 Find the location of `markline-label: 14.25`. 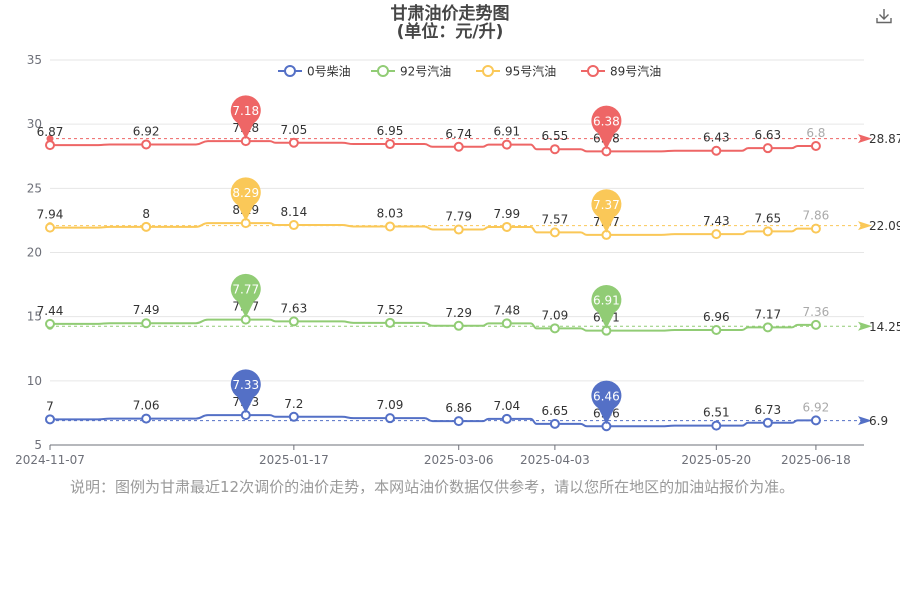

markline-label: 14.25 is located at coordinates (884, 327).